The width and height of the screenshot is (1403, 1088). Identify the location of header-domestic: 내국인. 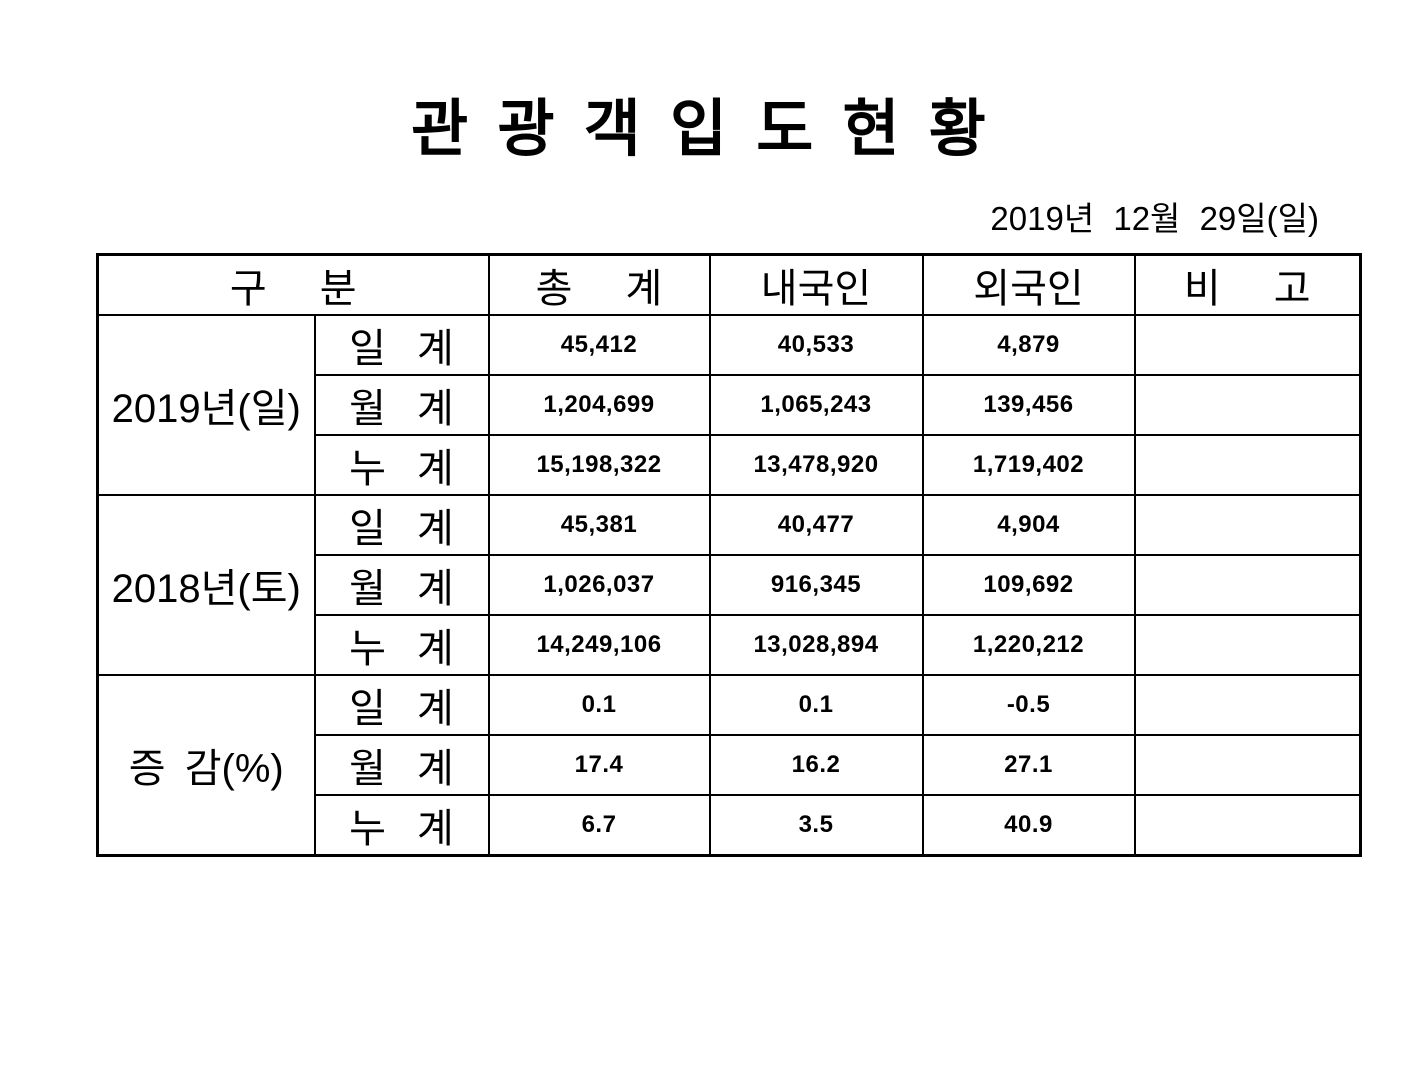
(816, 285).